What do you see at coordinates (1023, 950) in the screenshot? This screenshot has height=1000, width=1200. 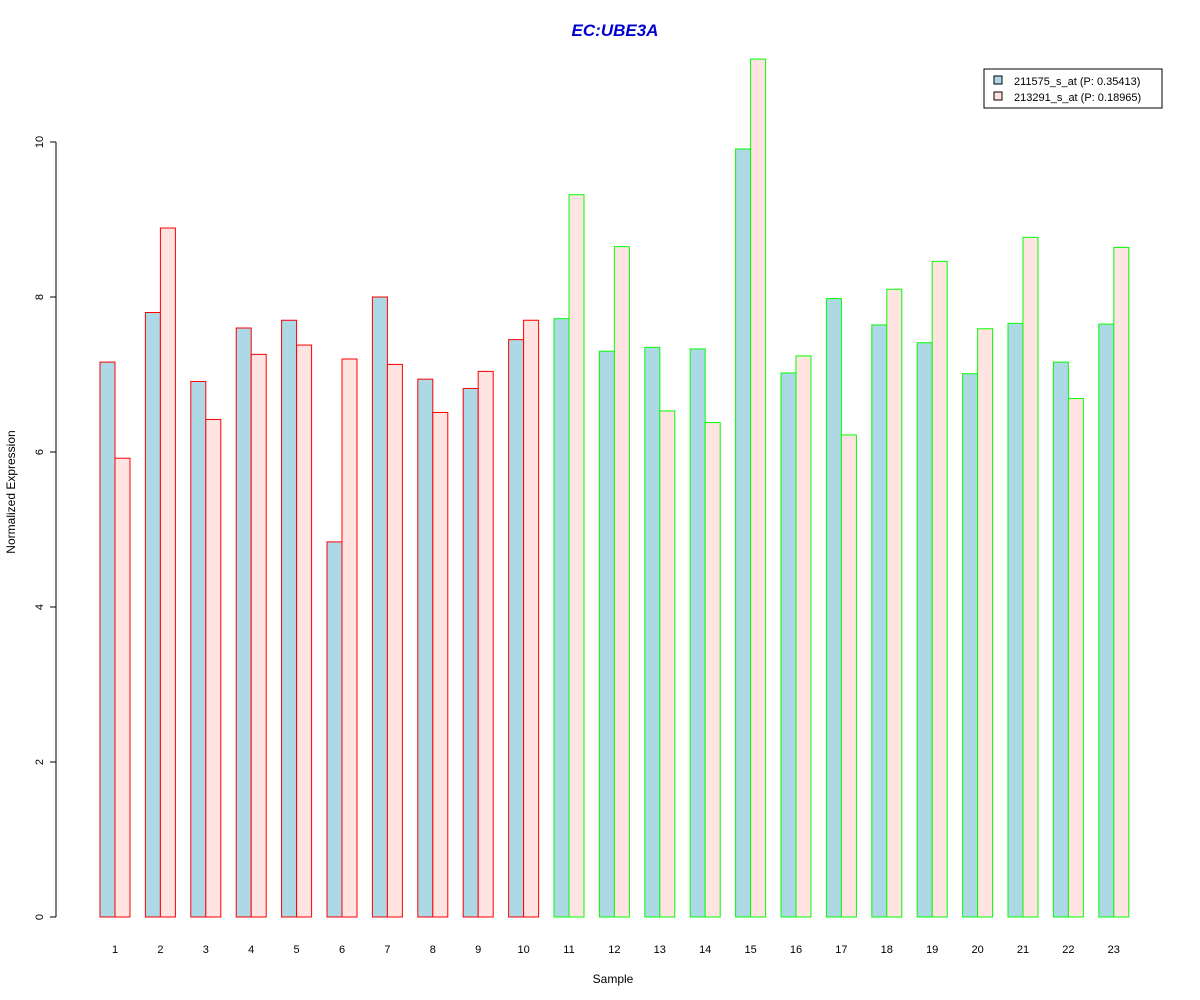 I see `x-tick-label-21: 21` at bounding box center [1023, 950].